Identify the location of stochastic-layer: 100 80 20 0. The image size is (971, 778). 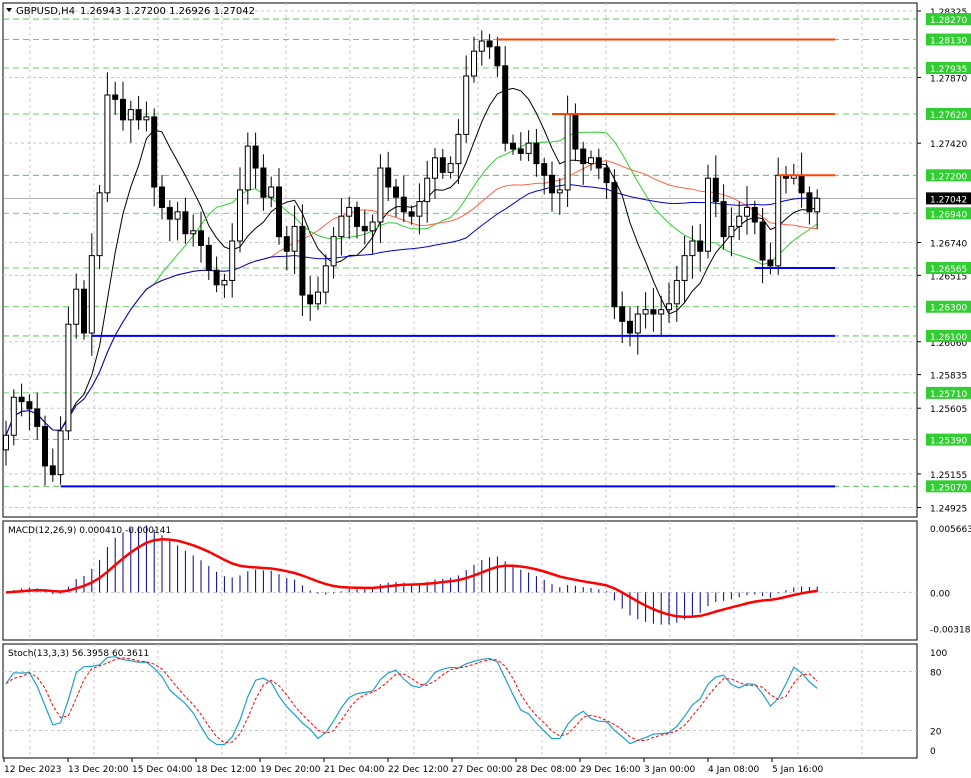
(475, 703).